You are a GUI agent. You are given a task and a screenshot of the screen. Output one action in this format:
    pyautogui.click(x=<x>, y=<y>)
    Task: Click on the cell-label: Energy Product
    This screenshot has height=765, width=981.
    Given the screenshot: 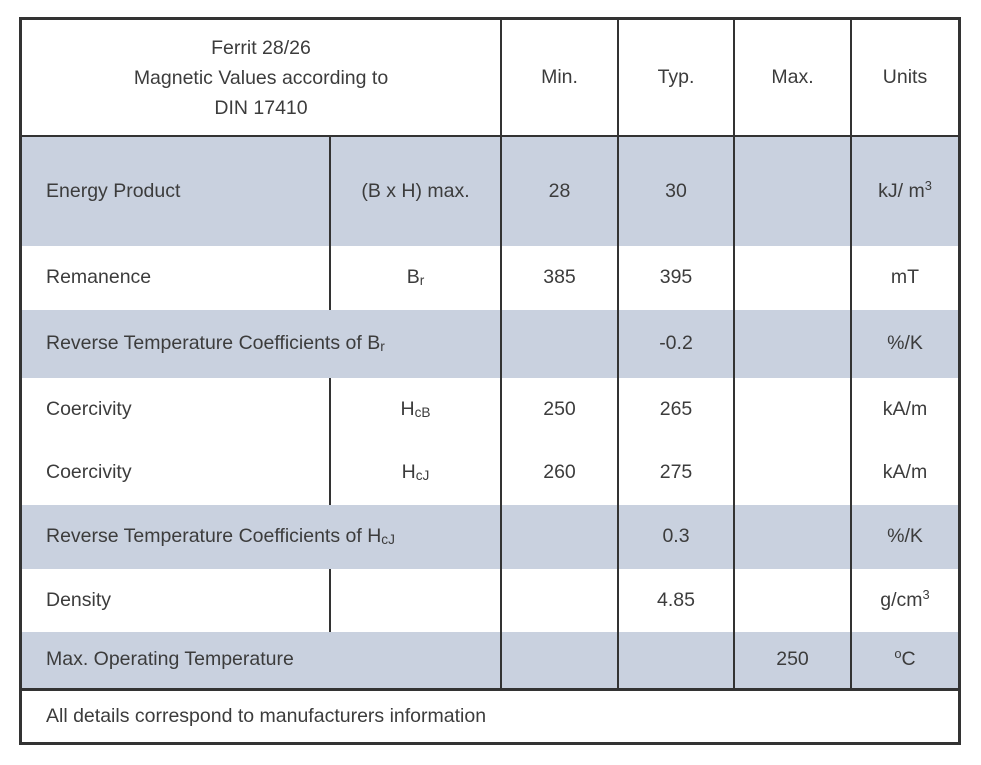 What is the action you would take?
    pyautogui.click(x=113, y=190)
    